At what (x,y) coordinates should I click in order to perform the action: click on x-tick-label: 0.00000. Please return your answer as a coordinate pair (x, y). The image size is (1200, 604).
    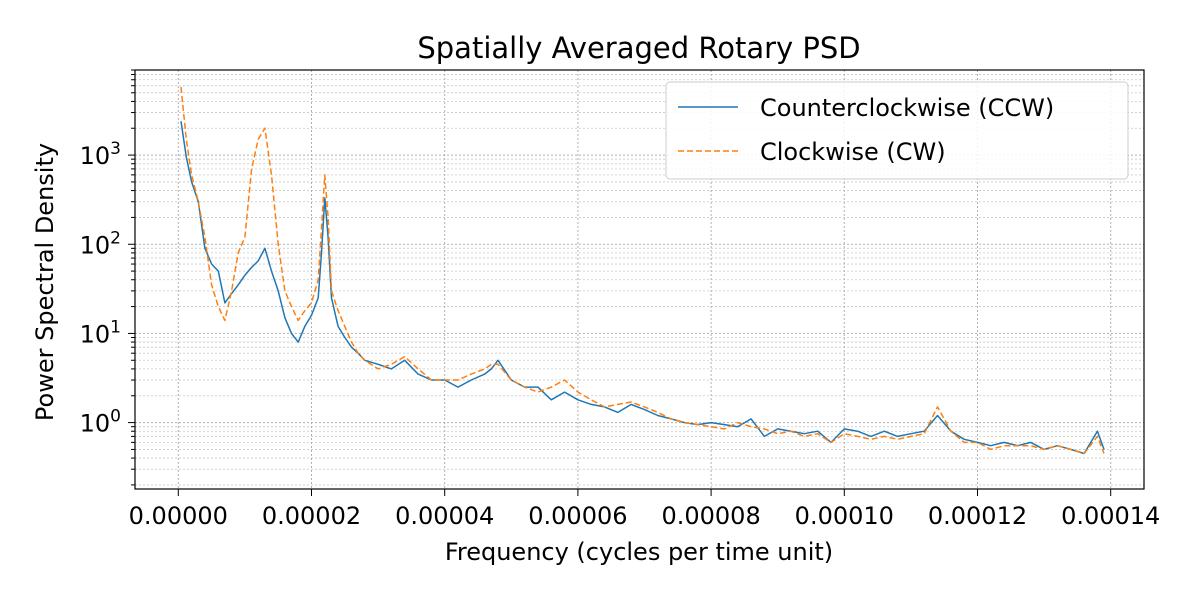
    Looking at the image, I should click on (178, 516).